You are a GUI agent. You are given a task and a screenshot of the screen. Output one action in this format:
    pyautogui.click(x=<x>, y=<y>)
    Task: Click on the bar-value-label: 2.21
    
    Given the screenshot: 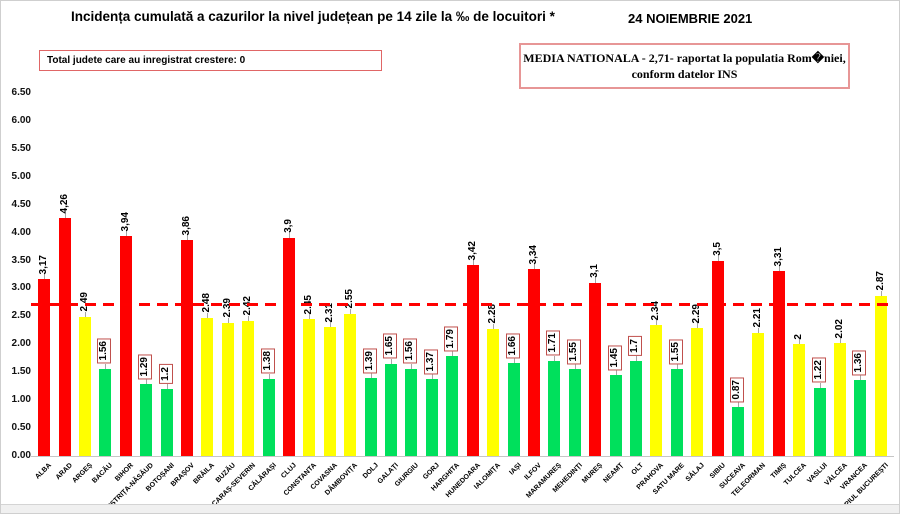 What is the action you would take?
    pyautogui.click(x=758, y=318)
    